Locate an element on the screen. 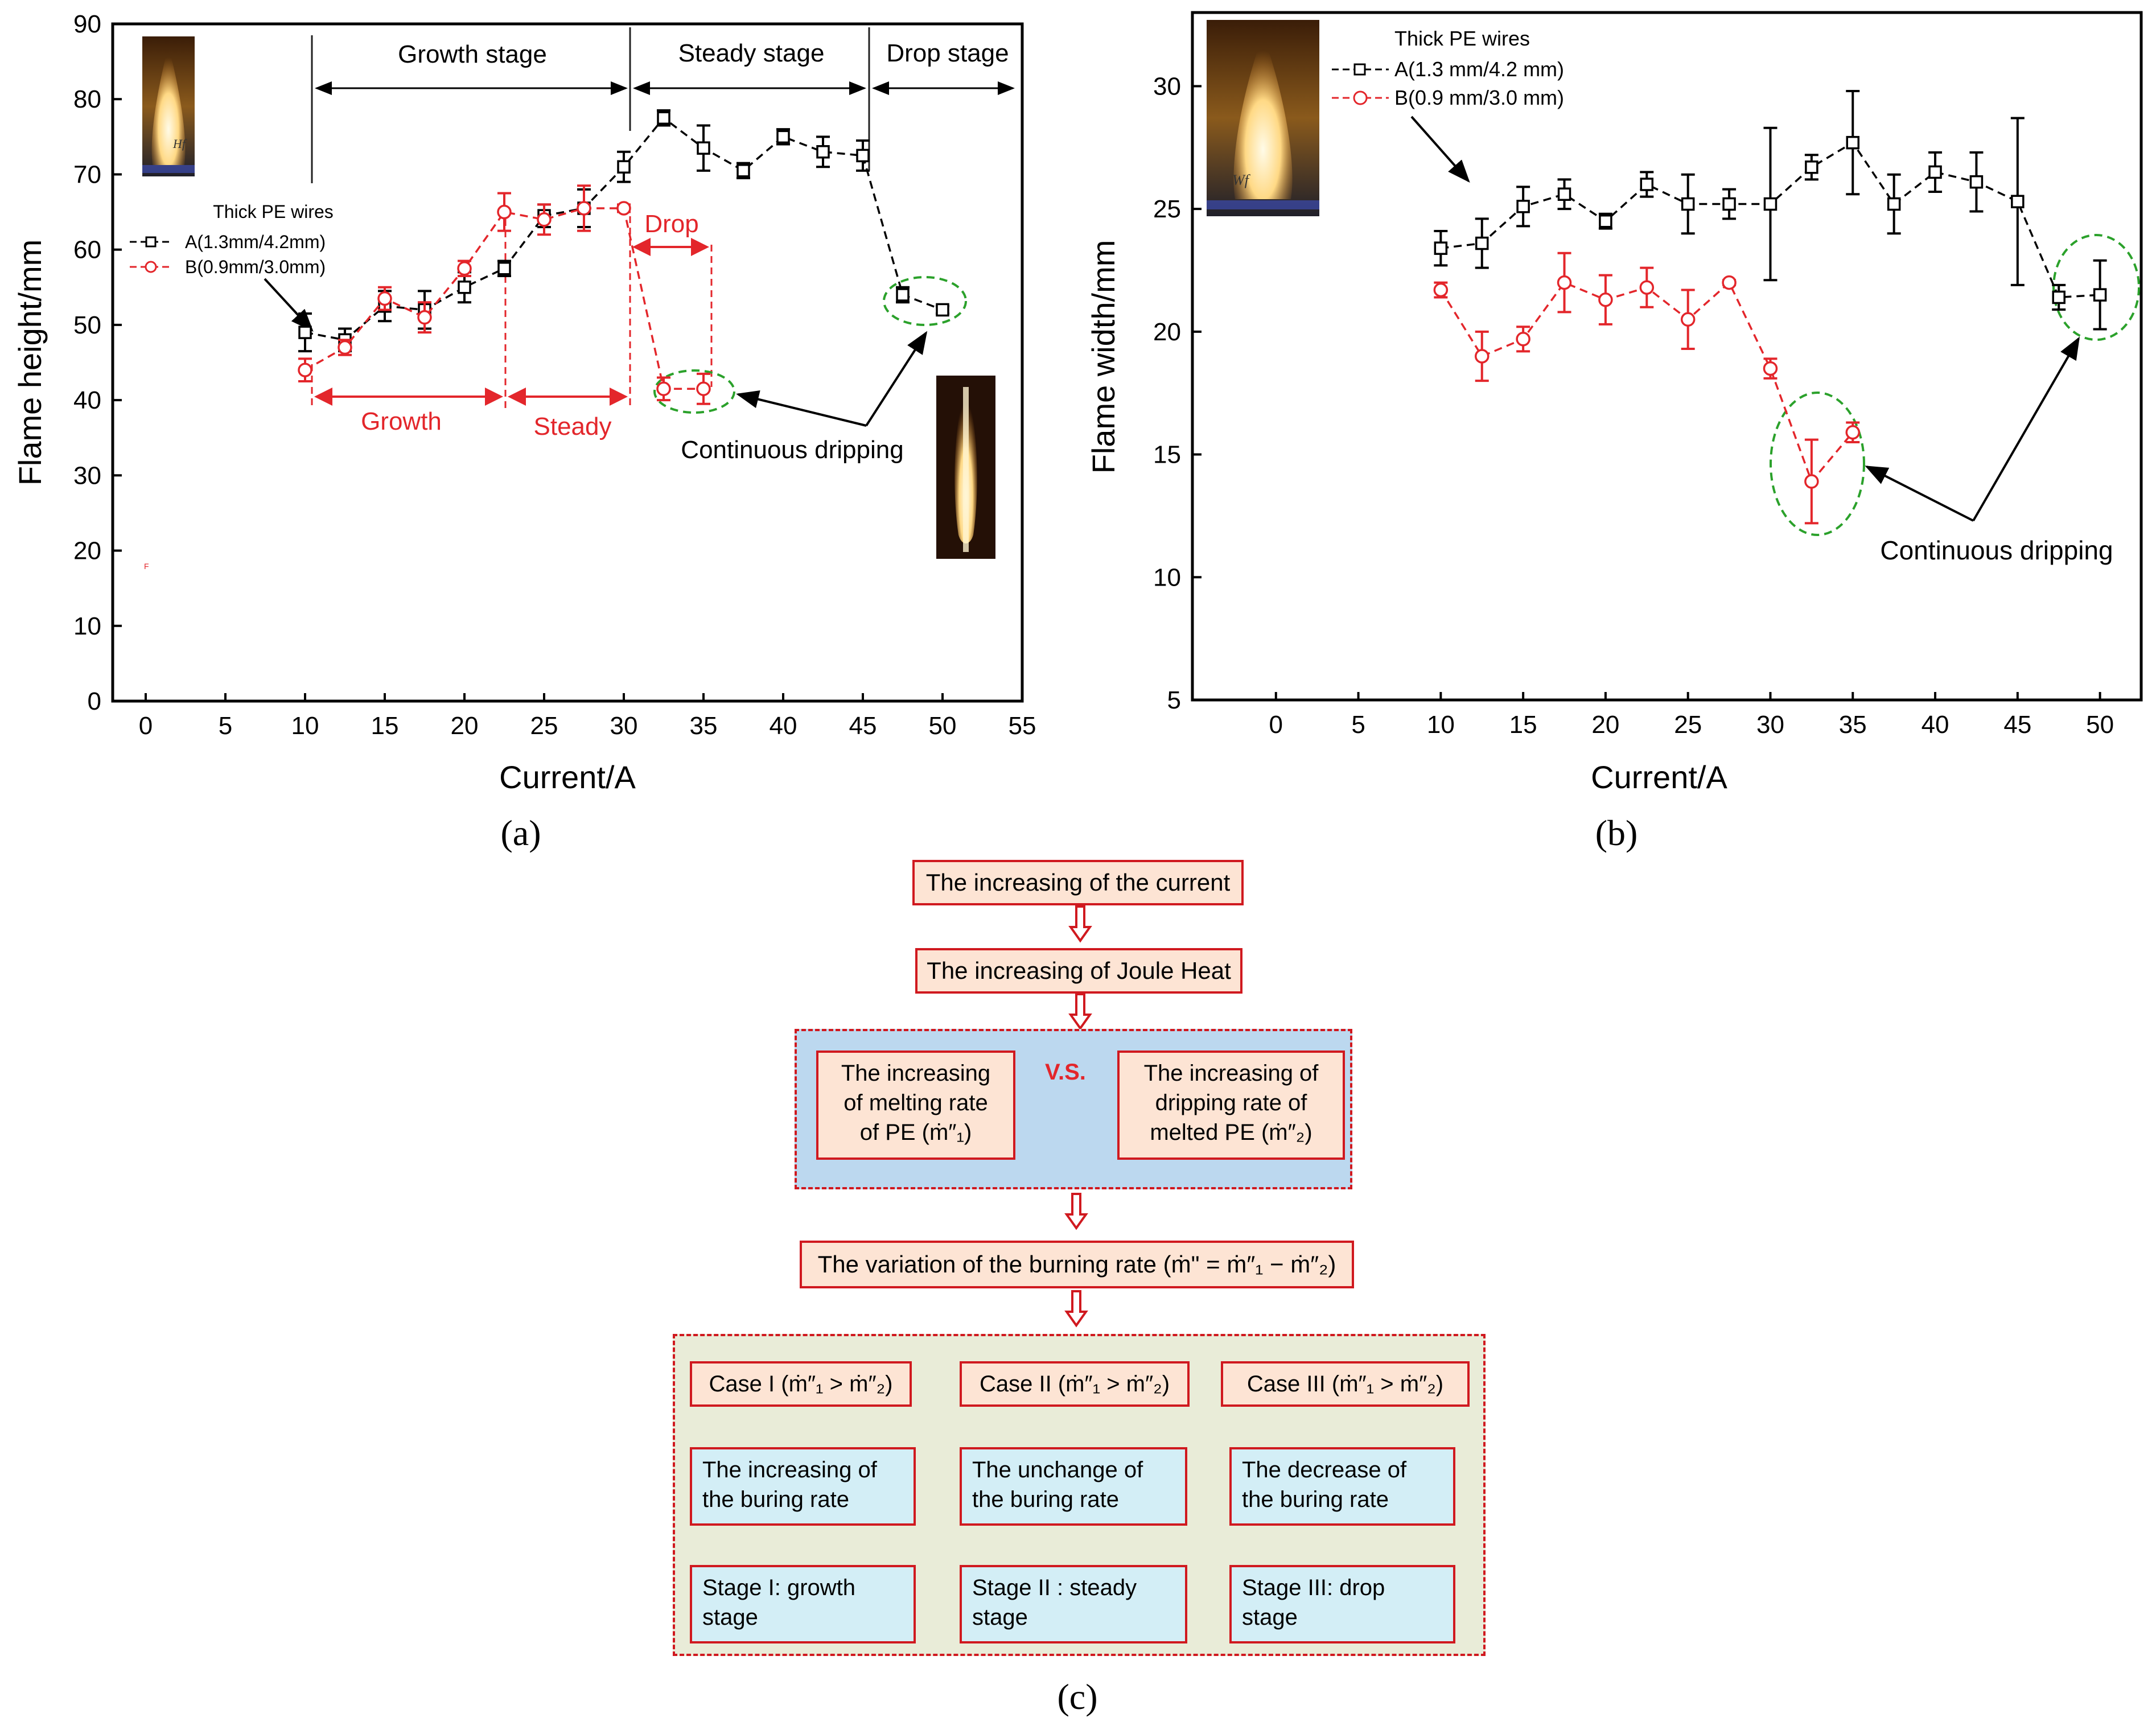 This screenshot has width=2156, height=1726. panel-a-y-axis: 0 10 20 30 40 50 60 70 80 90 is located at coordinates (97, 362).